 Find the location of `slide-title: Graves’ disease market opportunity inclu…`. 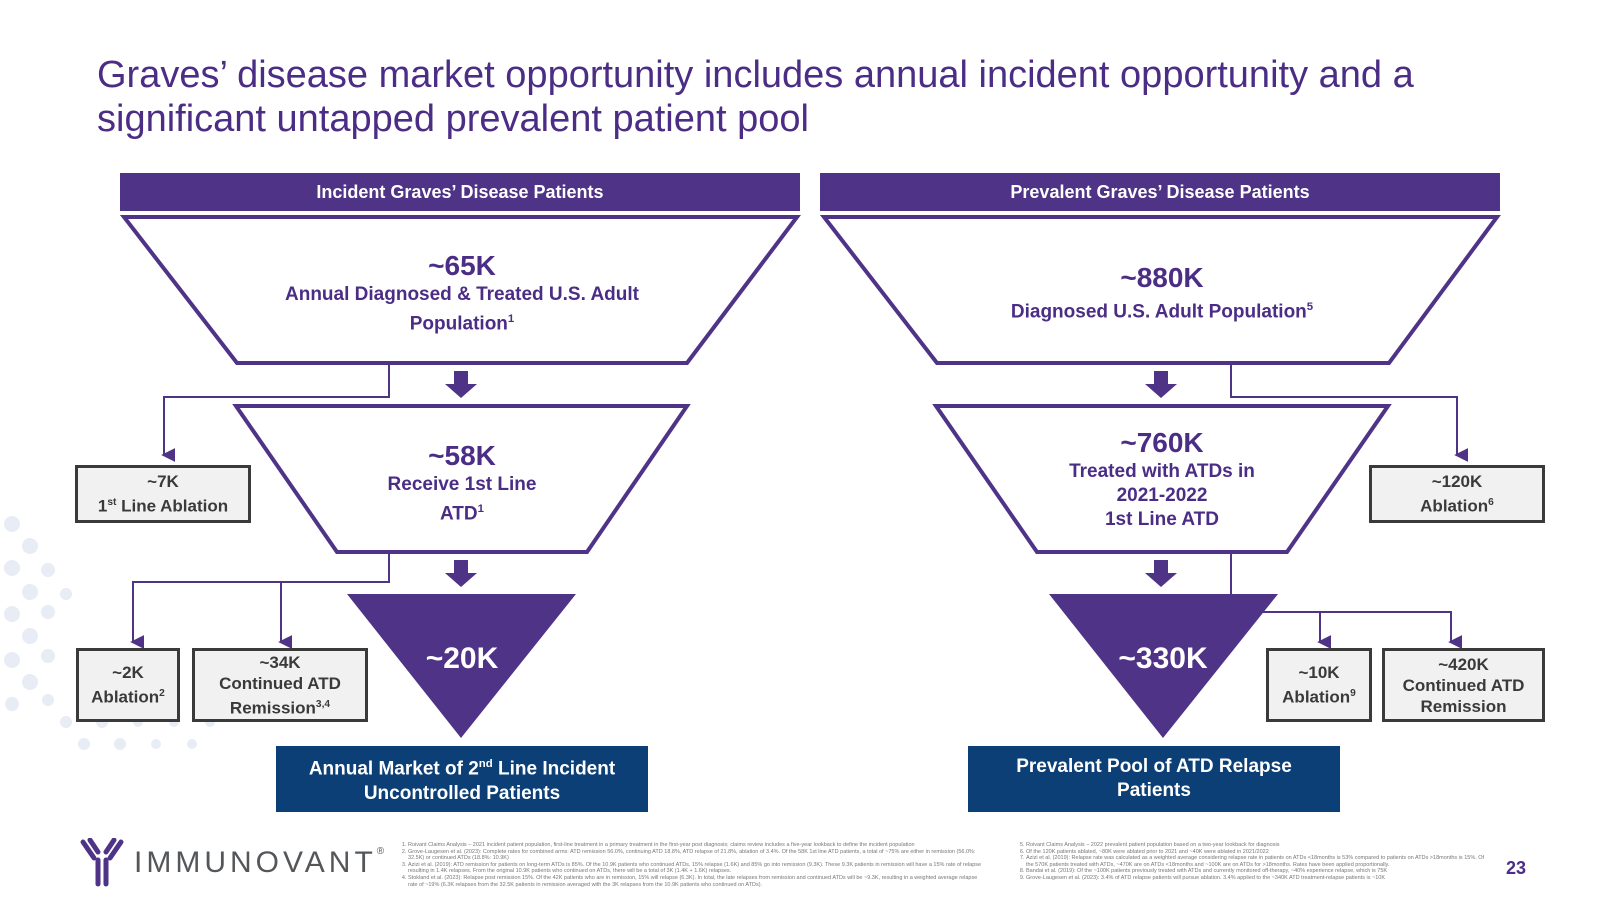

slide-title: Graves’ disease market opportunity inclu… is located at coordinates (755, 97).